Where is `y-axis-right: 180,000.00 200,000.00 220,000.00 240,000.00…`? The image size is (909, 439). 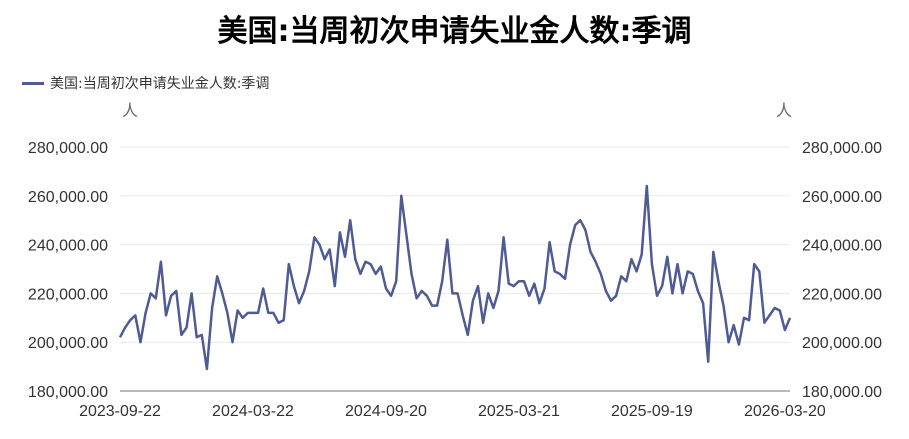
y-axis-right: 180,000.00 200,000.00 220,000.00 240,000.00… is located at coordinates (842, 270).